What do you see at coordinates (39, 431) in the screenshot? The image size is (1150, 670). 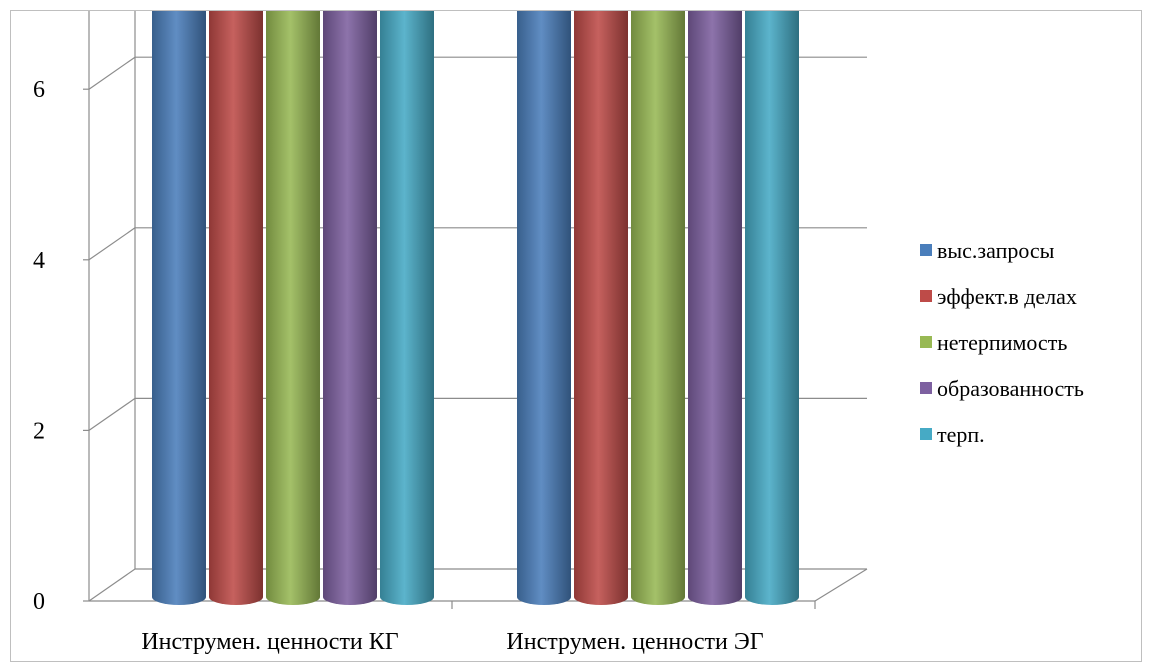 I see `y-tick-label: 2` at bounding box center [39, 431].